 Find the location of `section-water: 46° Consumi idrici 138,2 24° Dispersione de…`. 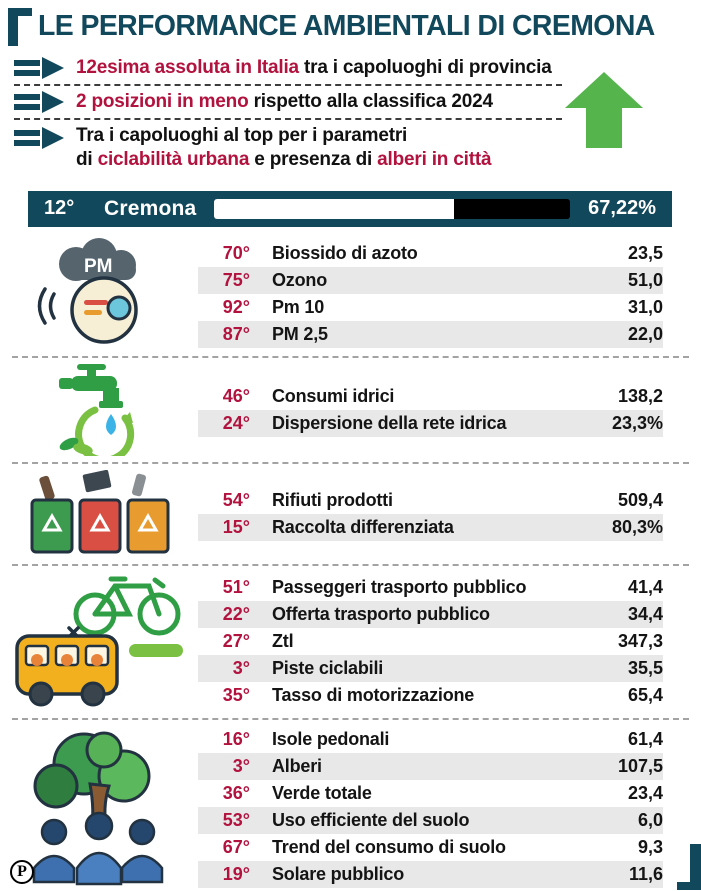

section-water: 46° Consumi idrici 138,2 24° Dispersione de… is located at coordinates (350, 410).